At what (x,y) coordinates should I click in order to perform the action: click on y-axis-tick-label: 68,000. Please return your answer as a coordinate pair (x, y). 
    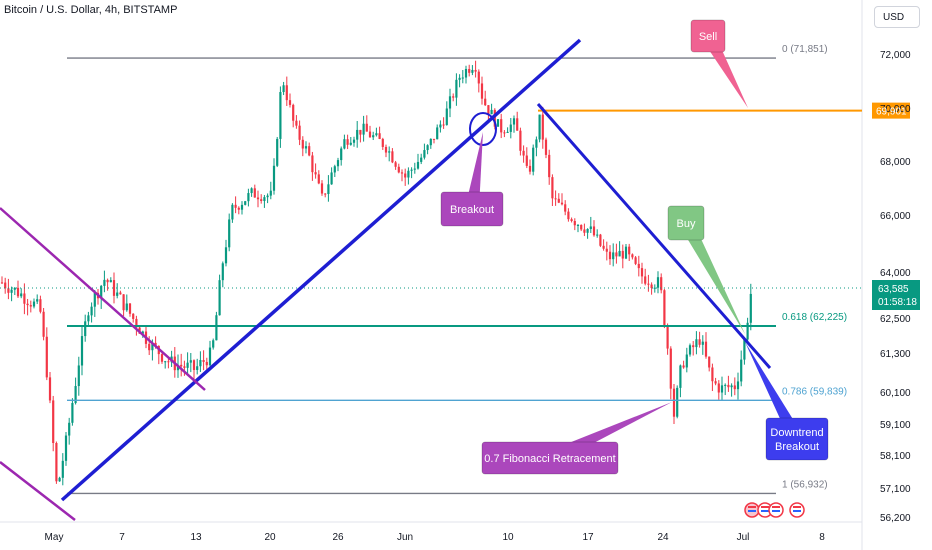
    Looking at the image, I should click on (895, 162).